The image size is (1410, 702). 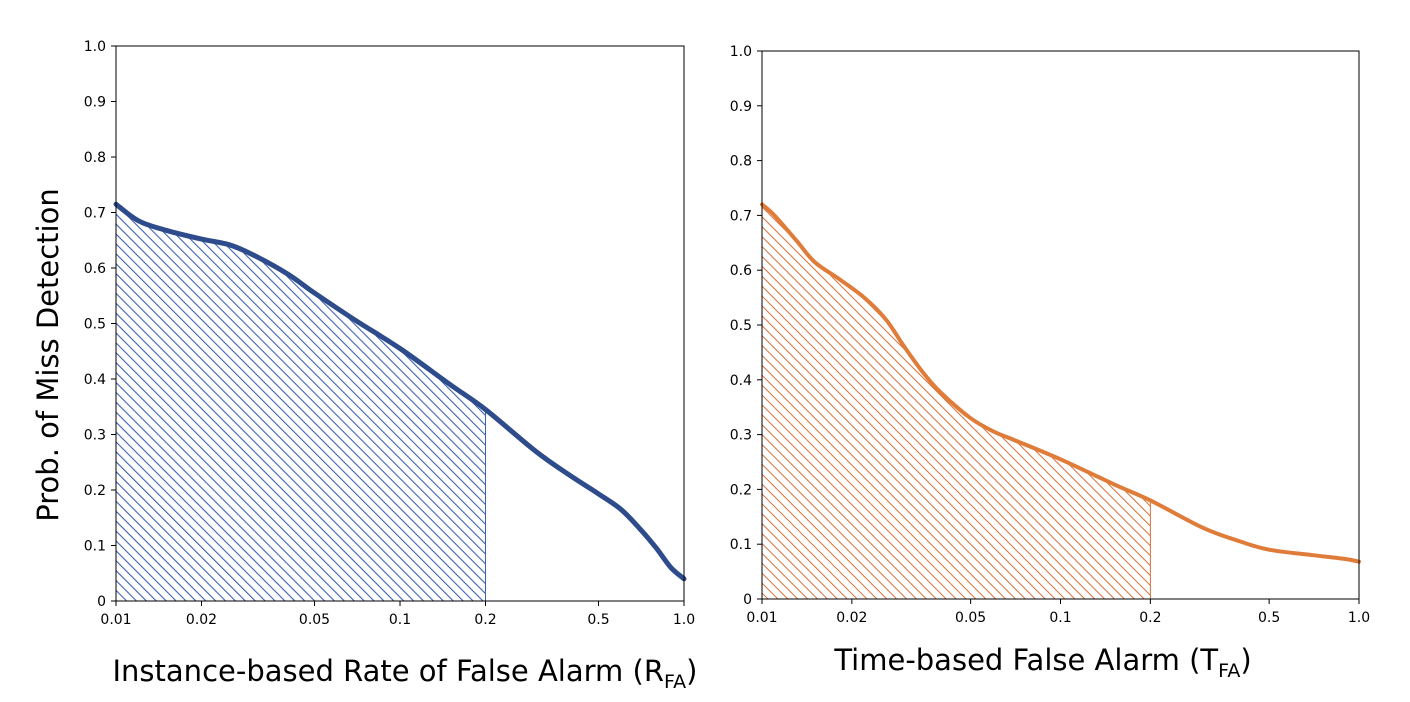 I want to click on left-x-ticks: 0.01 0.02 0.05 0.1 0.2 0.5 1.0, so click(x=397, y=614).